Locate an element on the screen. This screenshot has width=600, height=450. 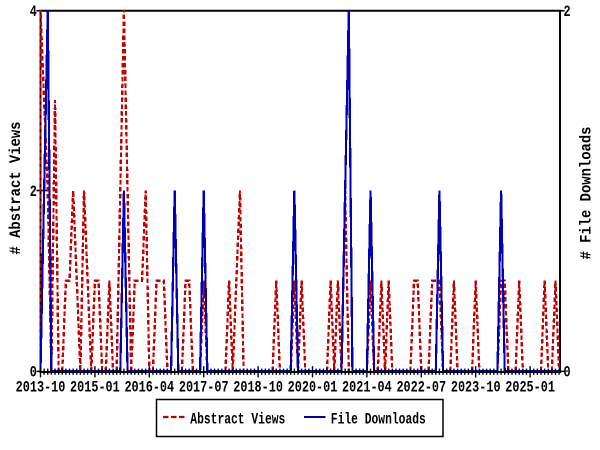
svg-text: 2021-04 is located at coordinates (367, 388).